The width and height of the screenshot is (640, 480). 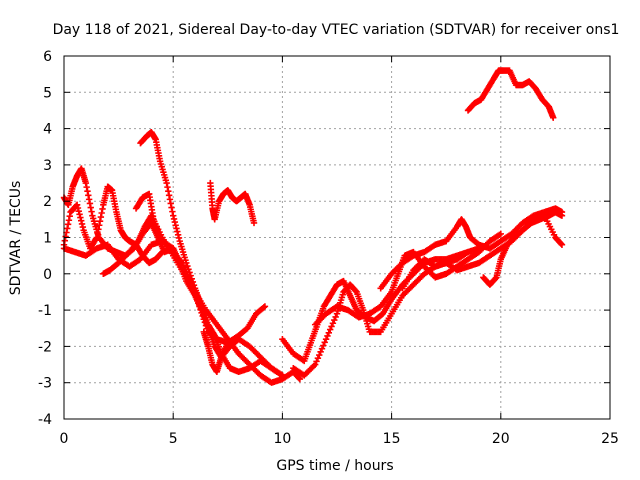 What do you see at coordinates (47, 239) in the screenshot?
I see `y-tick-label: 1` at bounding box center [47, 239].